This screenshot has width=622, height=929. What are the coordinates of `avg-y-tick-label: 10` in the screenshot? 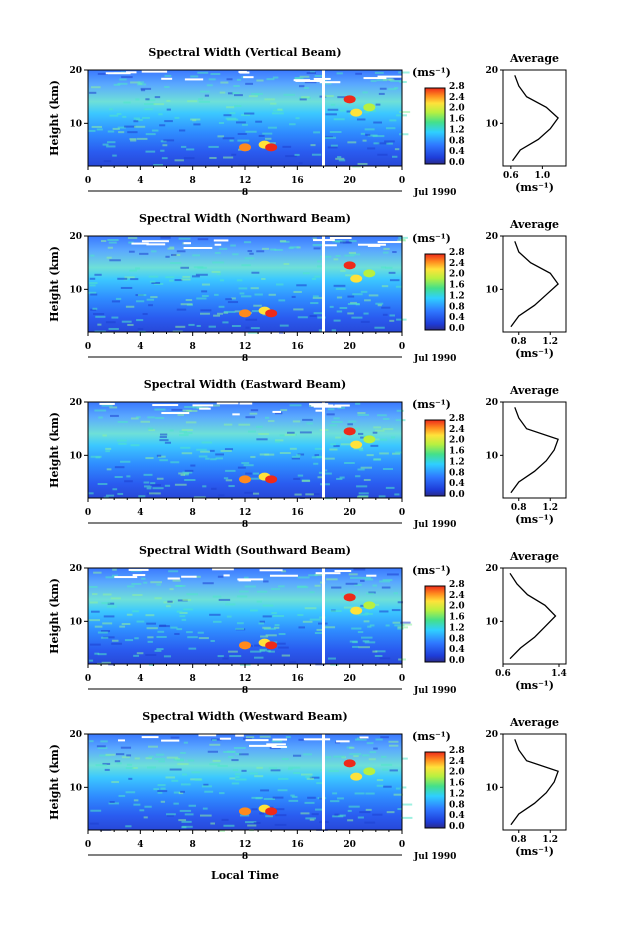 It's located at (491, 788).